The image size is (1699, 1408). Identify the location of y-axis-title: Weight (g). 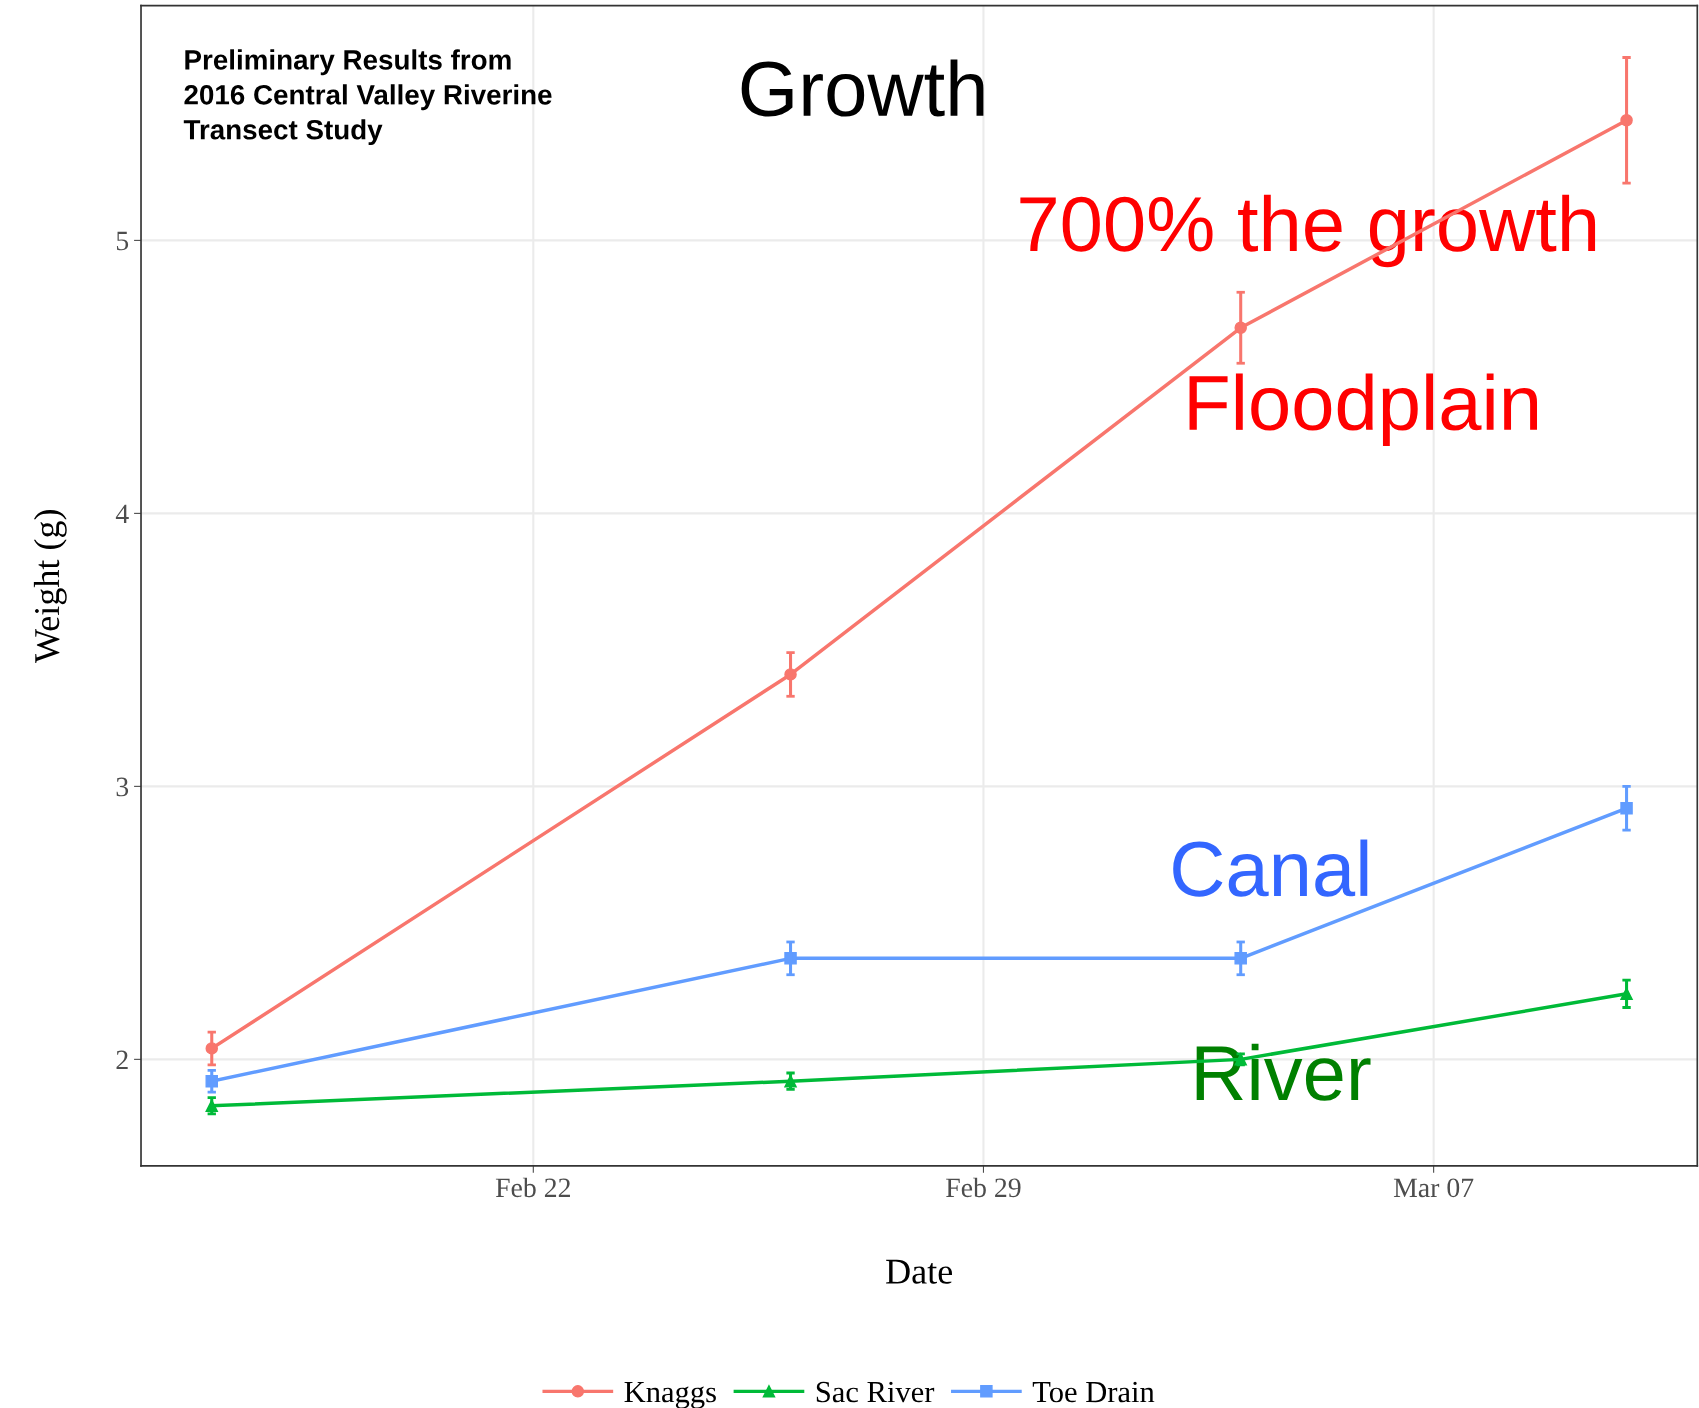
(50, 586).